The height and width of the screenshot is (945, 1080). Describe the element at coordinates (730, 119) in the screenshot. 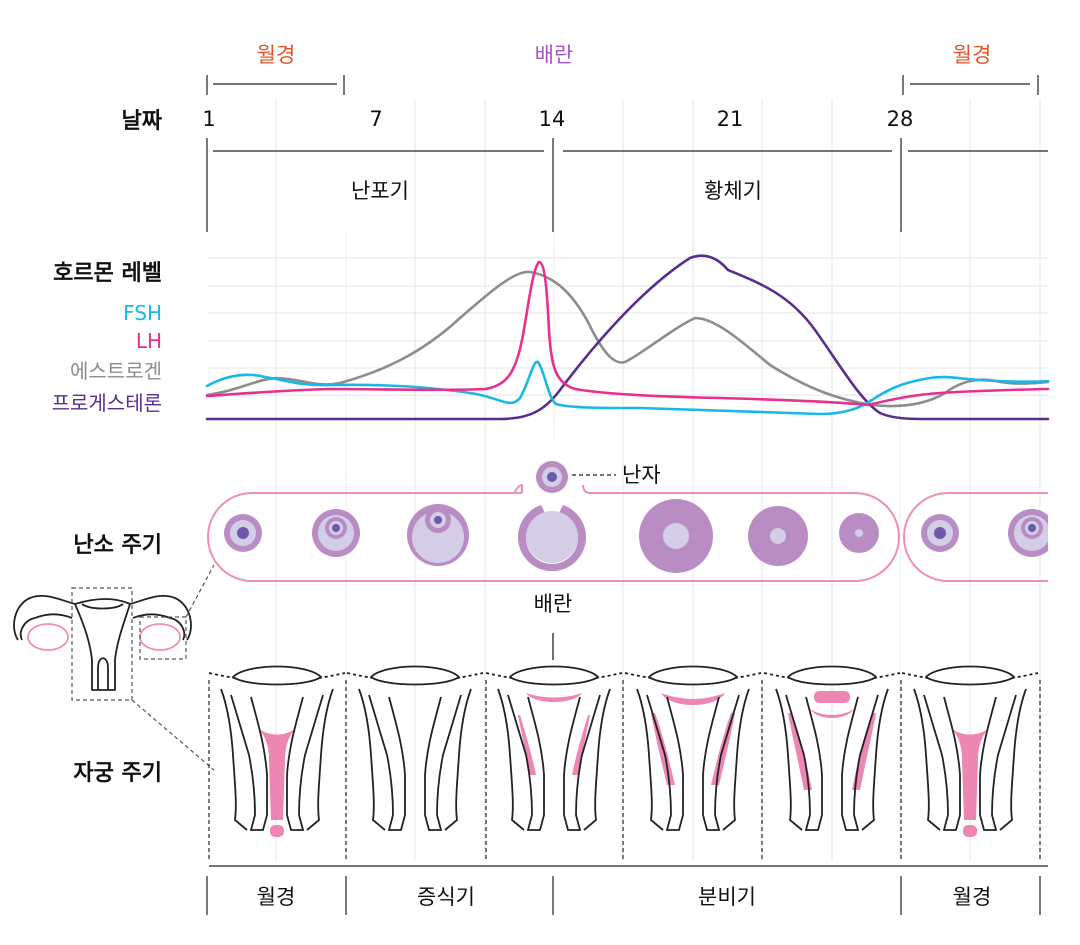

I see `day-tick-21: 21` at that location.